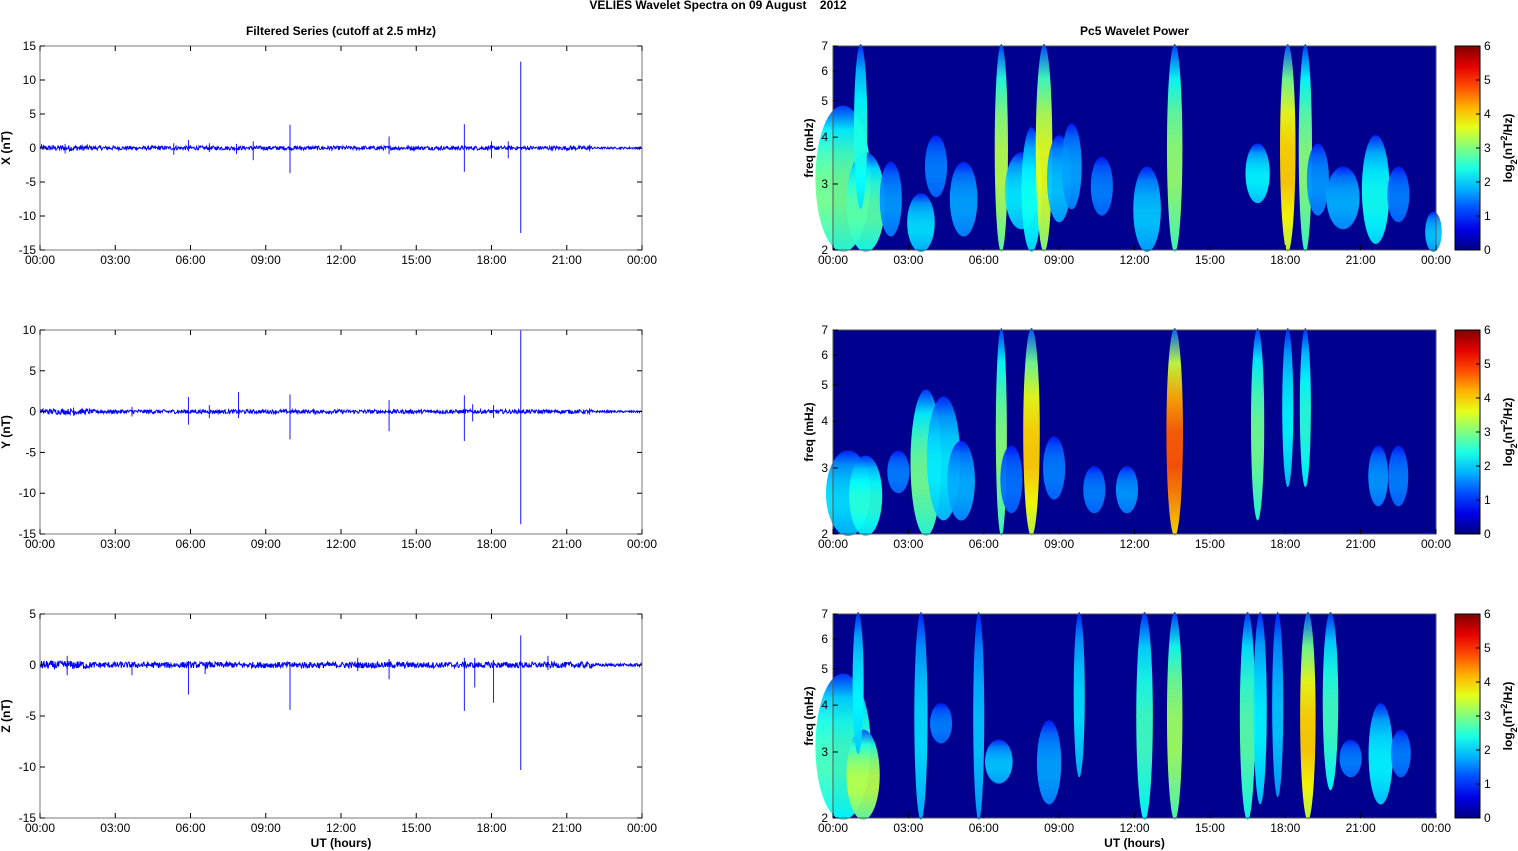 The width and height of the screenshot is (1518, 851). Describe the element at coordinates (416, 260) in the screenshot. I see `x-tick-label: 15:00` at that location.